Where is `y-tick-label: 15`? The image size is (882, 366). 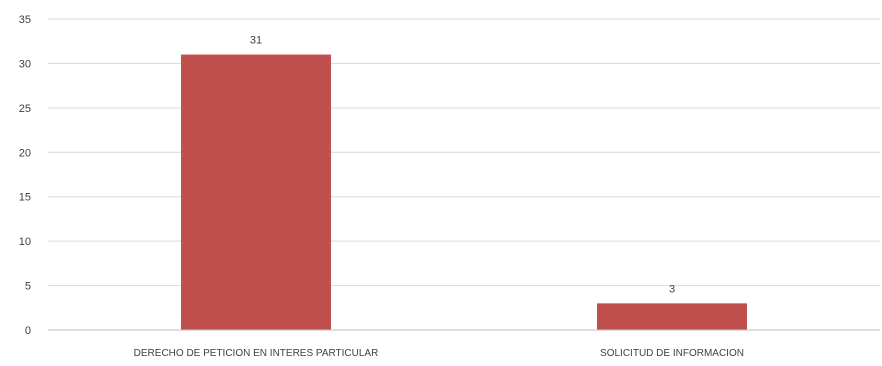 y-tick-label: 15 is located at coordinates (25, 198).